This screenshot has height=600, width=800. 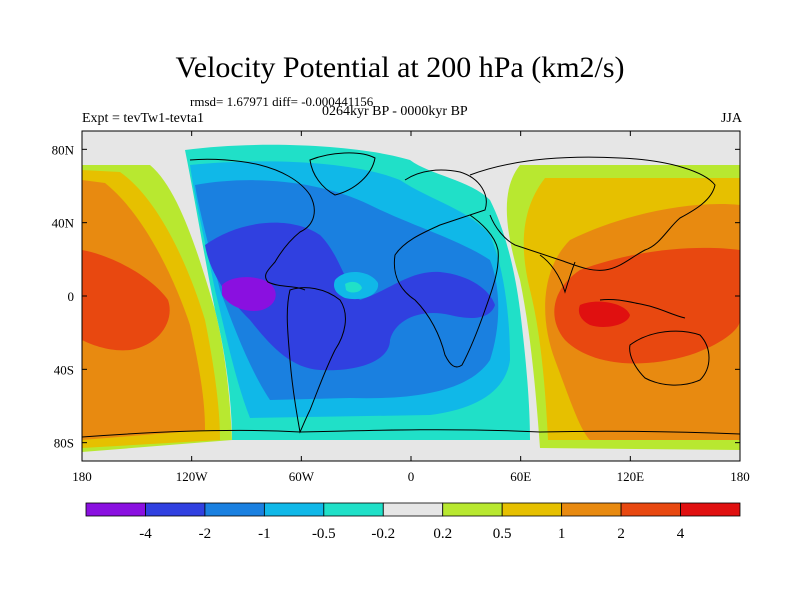 What do you see at coordinates (557, 274) in the screenshot?
I see `coast-india` at bounding box center [557, 274].